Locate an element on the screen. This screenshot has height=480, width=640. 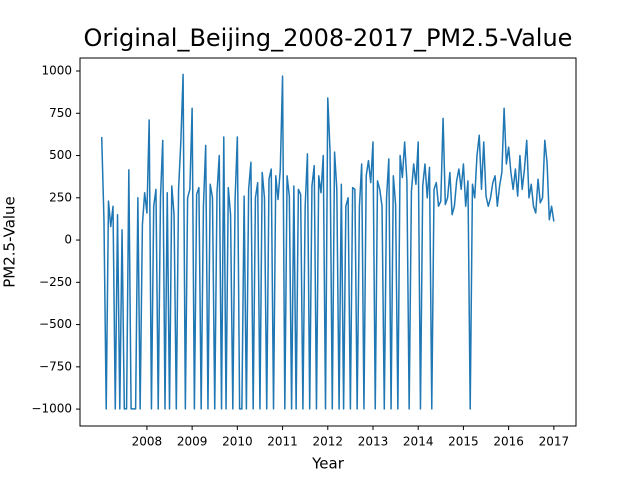
y-tick-label: 750 is located at coordinates (60, 113).